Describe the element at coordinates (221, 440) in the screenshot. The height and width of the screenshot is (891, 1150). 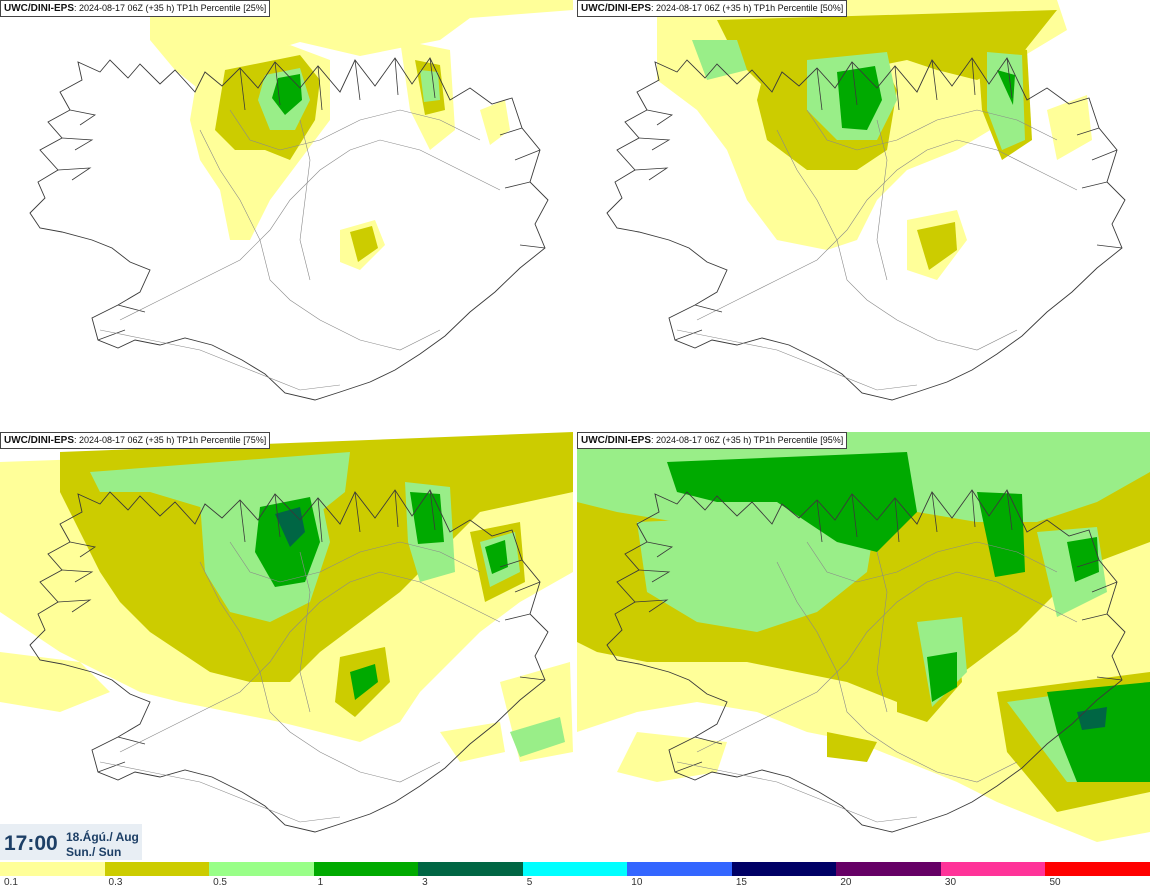
I see `product-name: TP1h Percentile [75%]` at that location.